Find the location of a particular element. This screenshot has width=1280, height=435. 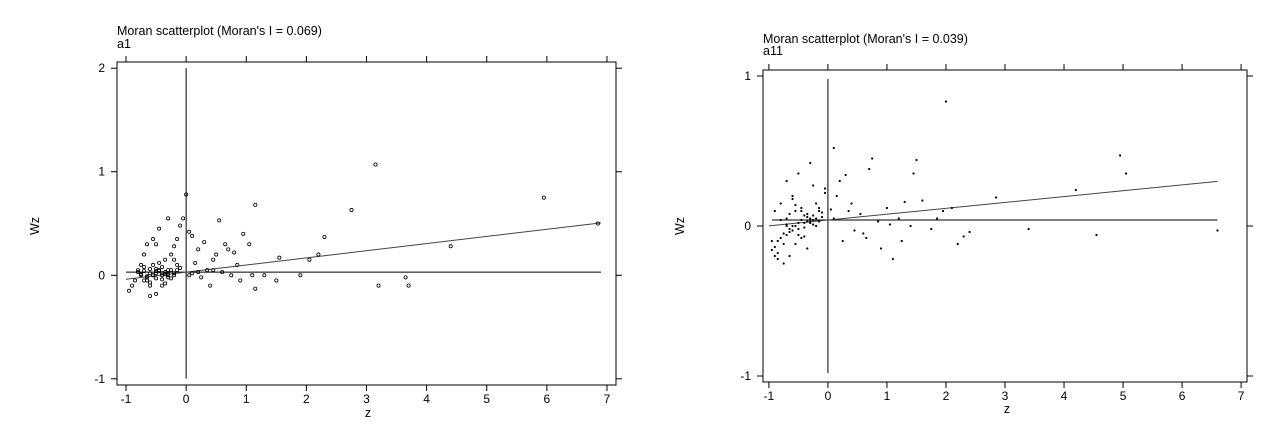

x-tick-label: -1 is located at coordinates (769, 396).